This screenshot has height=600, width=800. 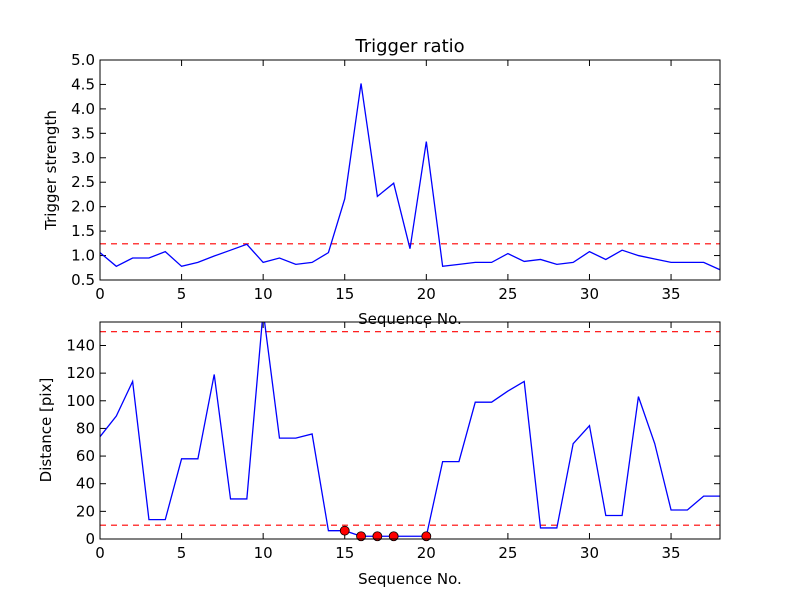 What do you see at coordinates (83, 84) in the screenshot?
I see `y-tick-label: 4.5` at bounding box center [83, 84].